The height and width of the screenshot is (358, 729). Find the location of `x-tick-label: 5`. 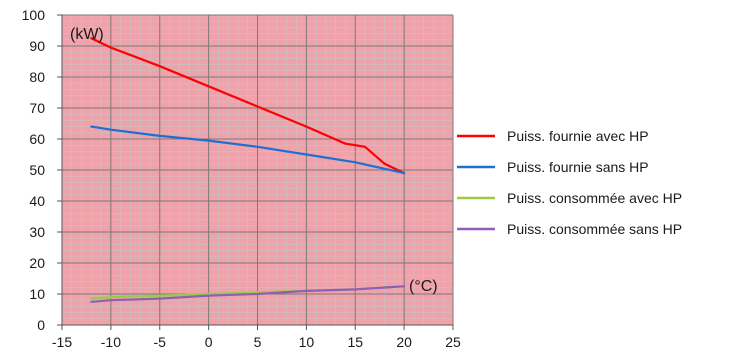

x-tick-label: 5 is located at coordinates (258, 342).